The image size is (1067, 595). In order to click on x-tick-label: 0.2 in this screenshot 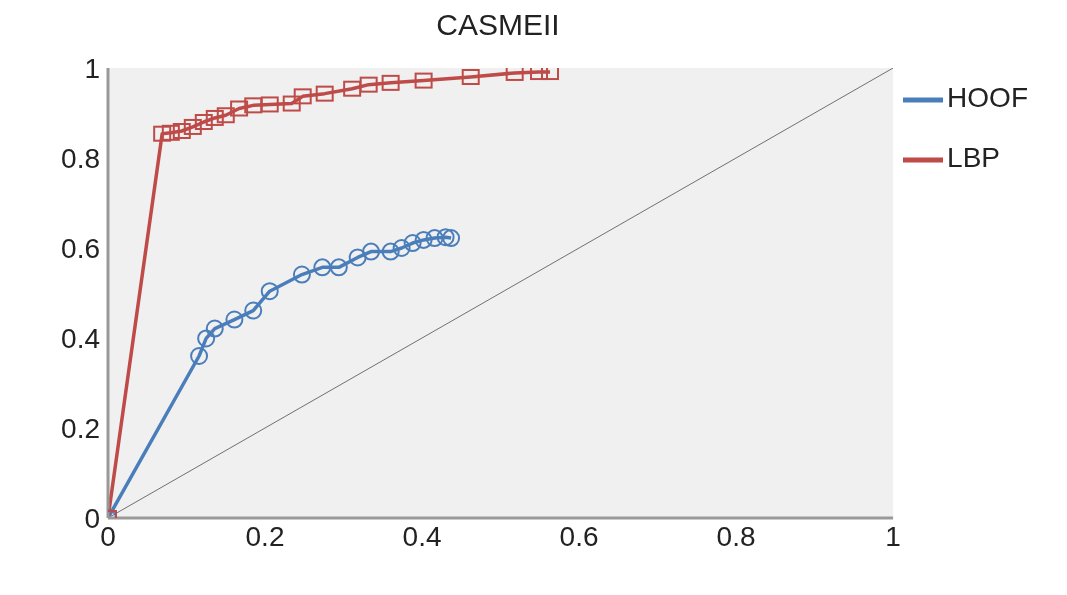, I will do `click(265, 536)`.